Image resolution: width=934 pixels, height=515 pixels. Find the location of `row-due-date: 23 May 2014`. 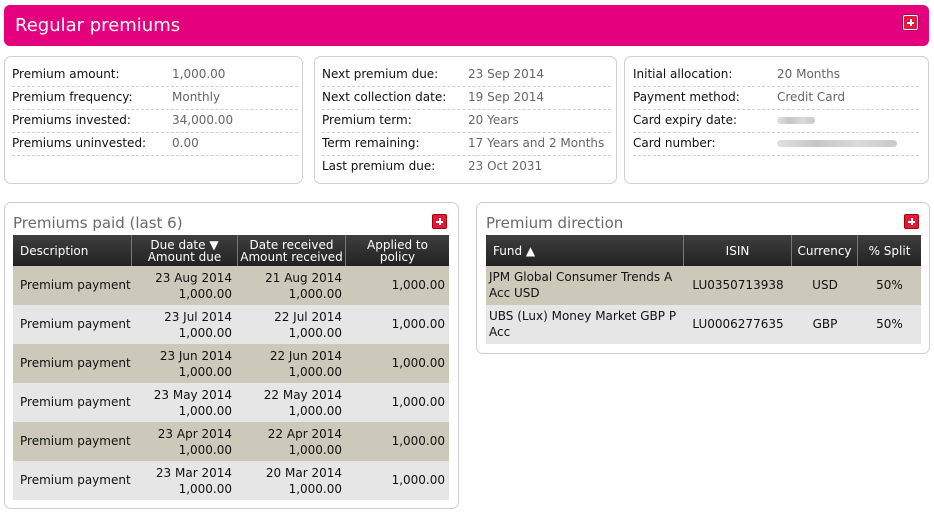

row-due-date: 23 May 2014 is located at coordinates (192, 395).